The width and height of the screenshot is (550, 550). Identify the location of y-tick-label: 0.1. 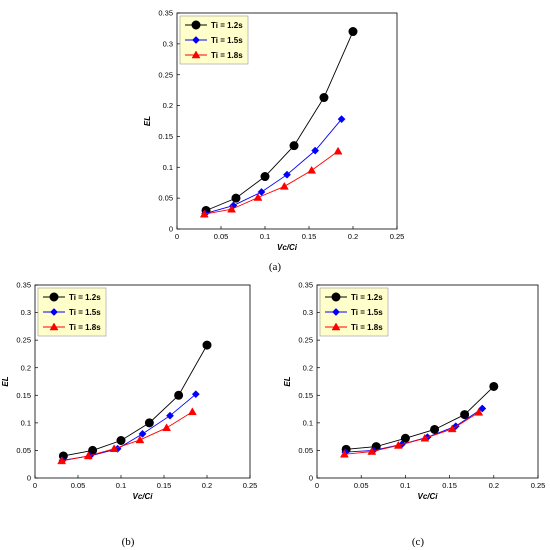
(26, 422).